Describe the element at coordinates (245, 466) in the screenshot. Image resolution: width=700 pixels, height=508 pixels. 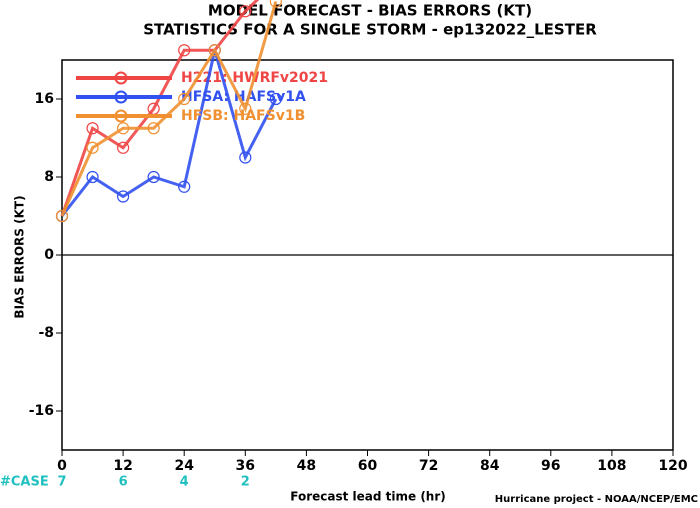
I see `x-tick-label: 36` at that location.